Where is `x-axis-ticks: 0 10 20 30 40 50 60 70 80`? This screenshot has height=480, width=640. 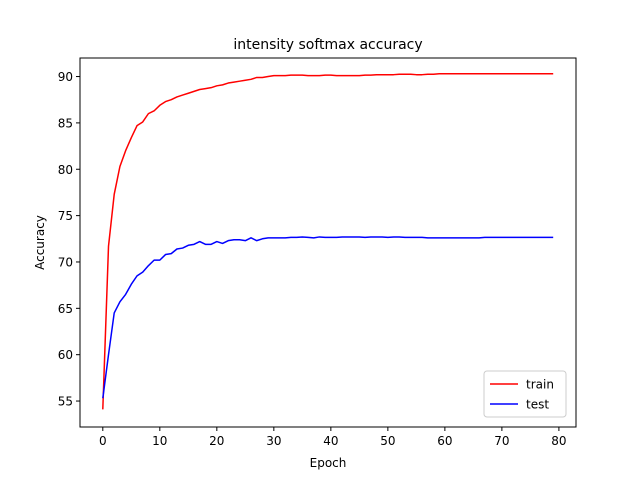 x-axis-ticks: 0 10 20 30 40 50 60 70 80 is located at coordinates (333, 437).